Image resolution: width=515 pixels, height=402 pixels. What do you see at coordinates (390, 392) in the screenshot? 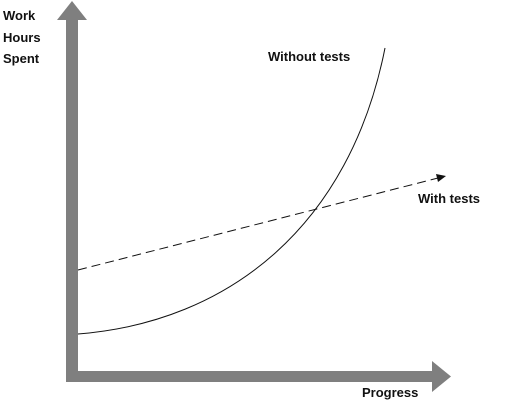
I see `x-axis-label: Progress` at bounding box center [390, 392].